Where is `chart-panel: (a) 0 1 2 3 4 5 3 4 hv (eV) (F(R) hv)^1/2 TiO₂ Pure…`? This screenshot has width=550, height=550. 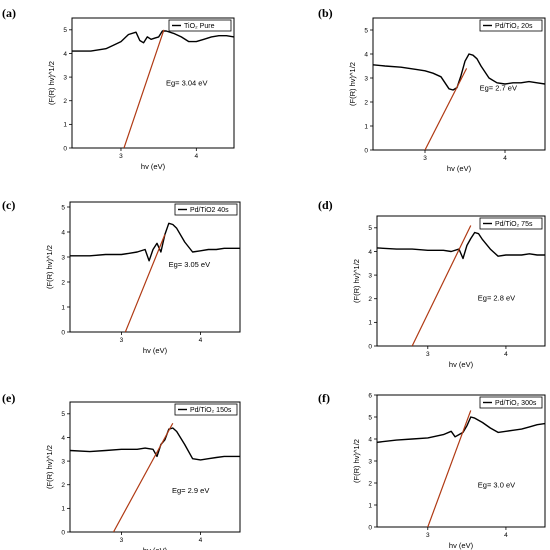
chart-panel: (a) 0 1 2 3 4 5 3 4 hv (eV) (F(R) hv)^1/2 TiO₂ Pure… is located at coordinates (120, 85).